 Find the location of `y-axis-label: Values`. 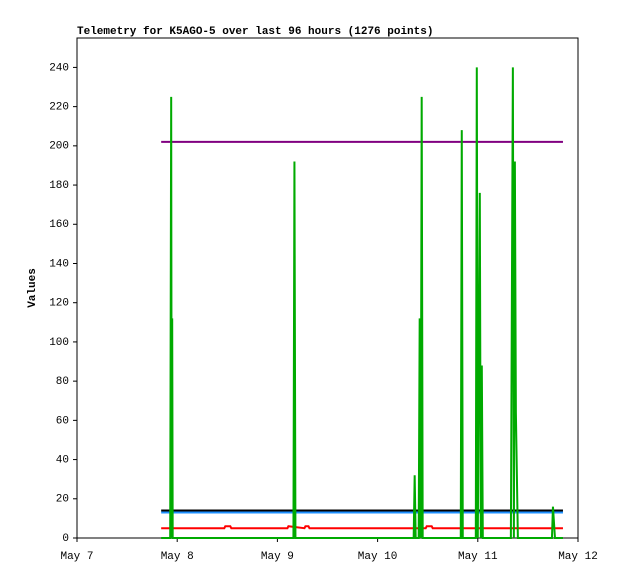

y-axis-label: Values is located at coordinates (33, 288).